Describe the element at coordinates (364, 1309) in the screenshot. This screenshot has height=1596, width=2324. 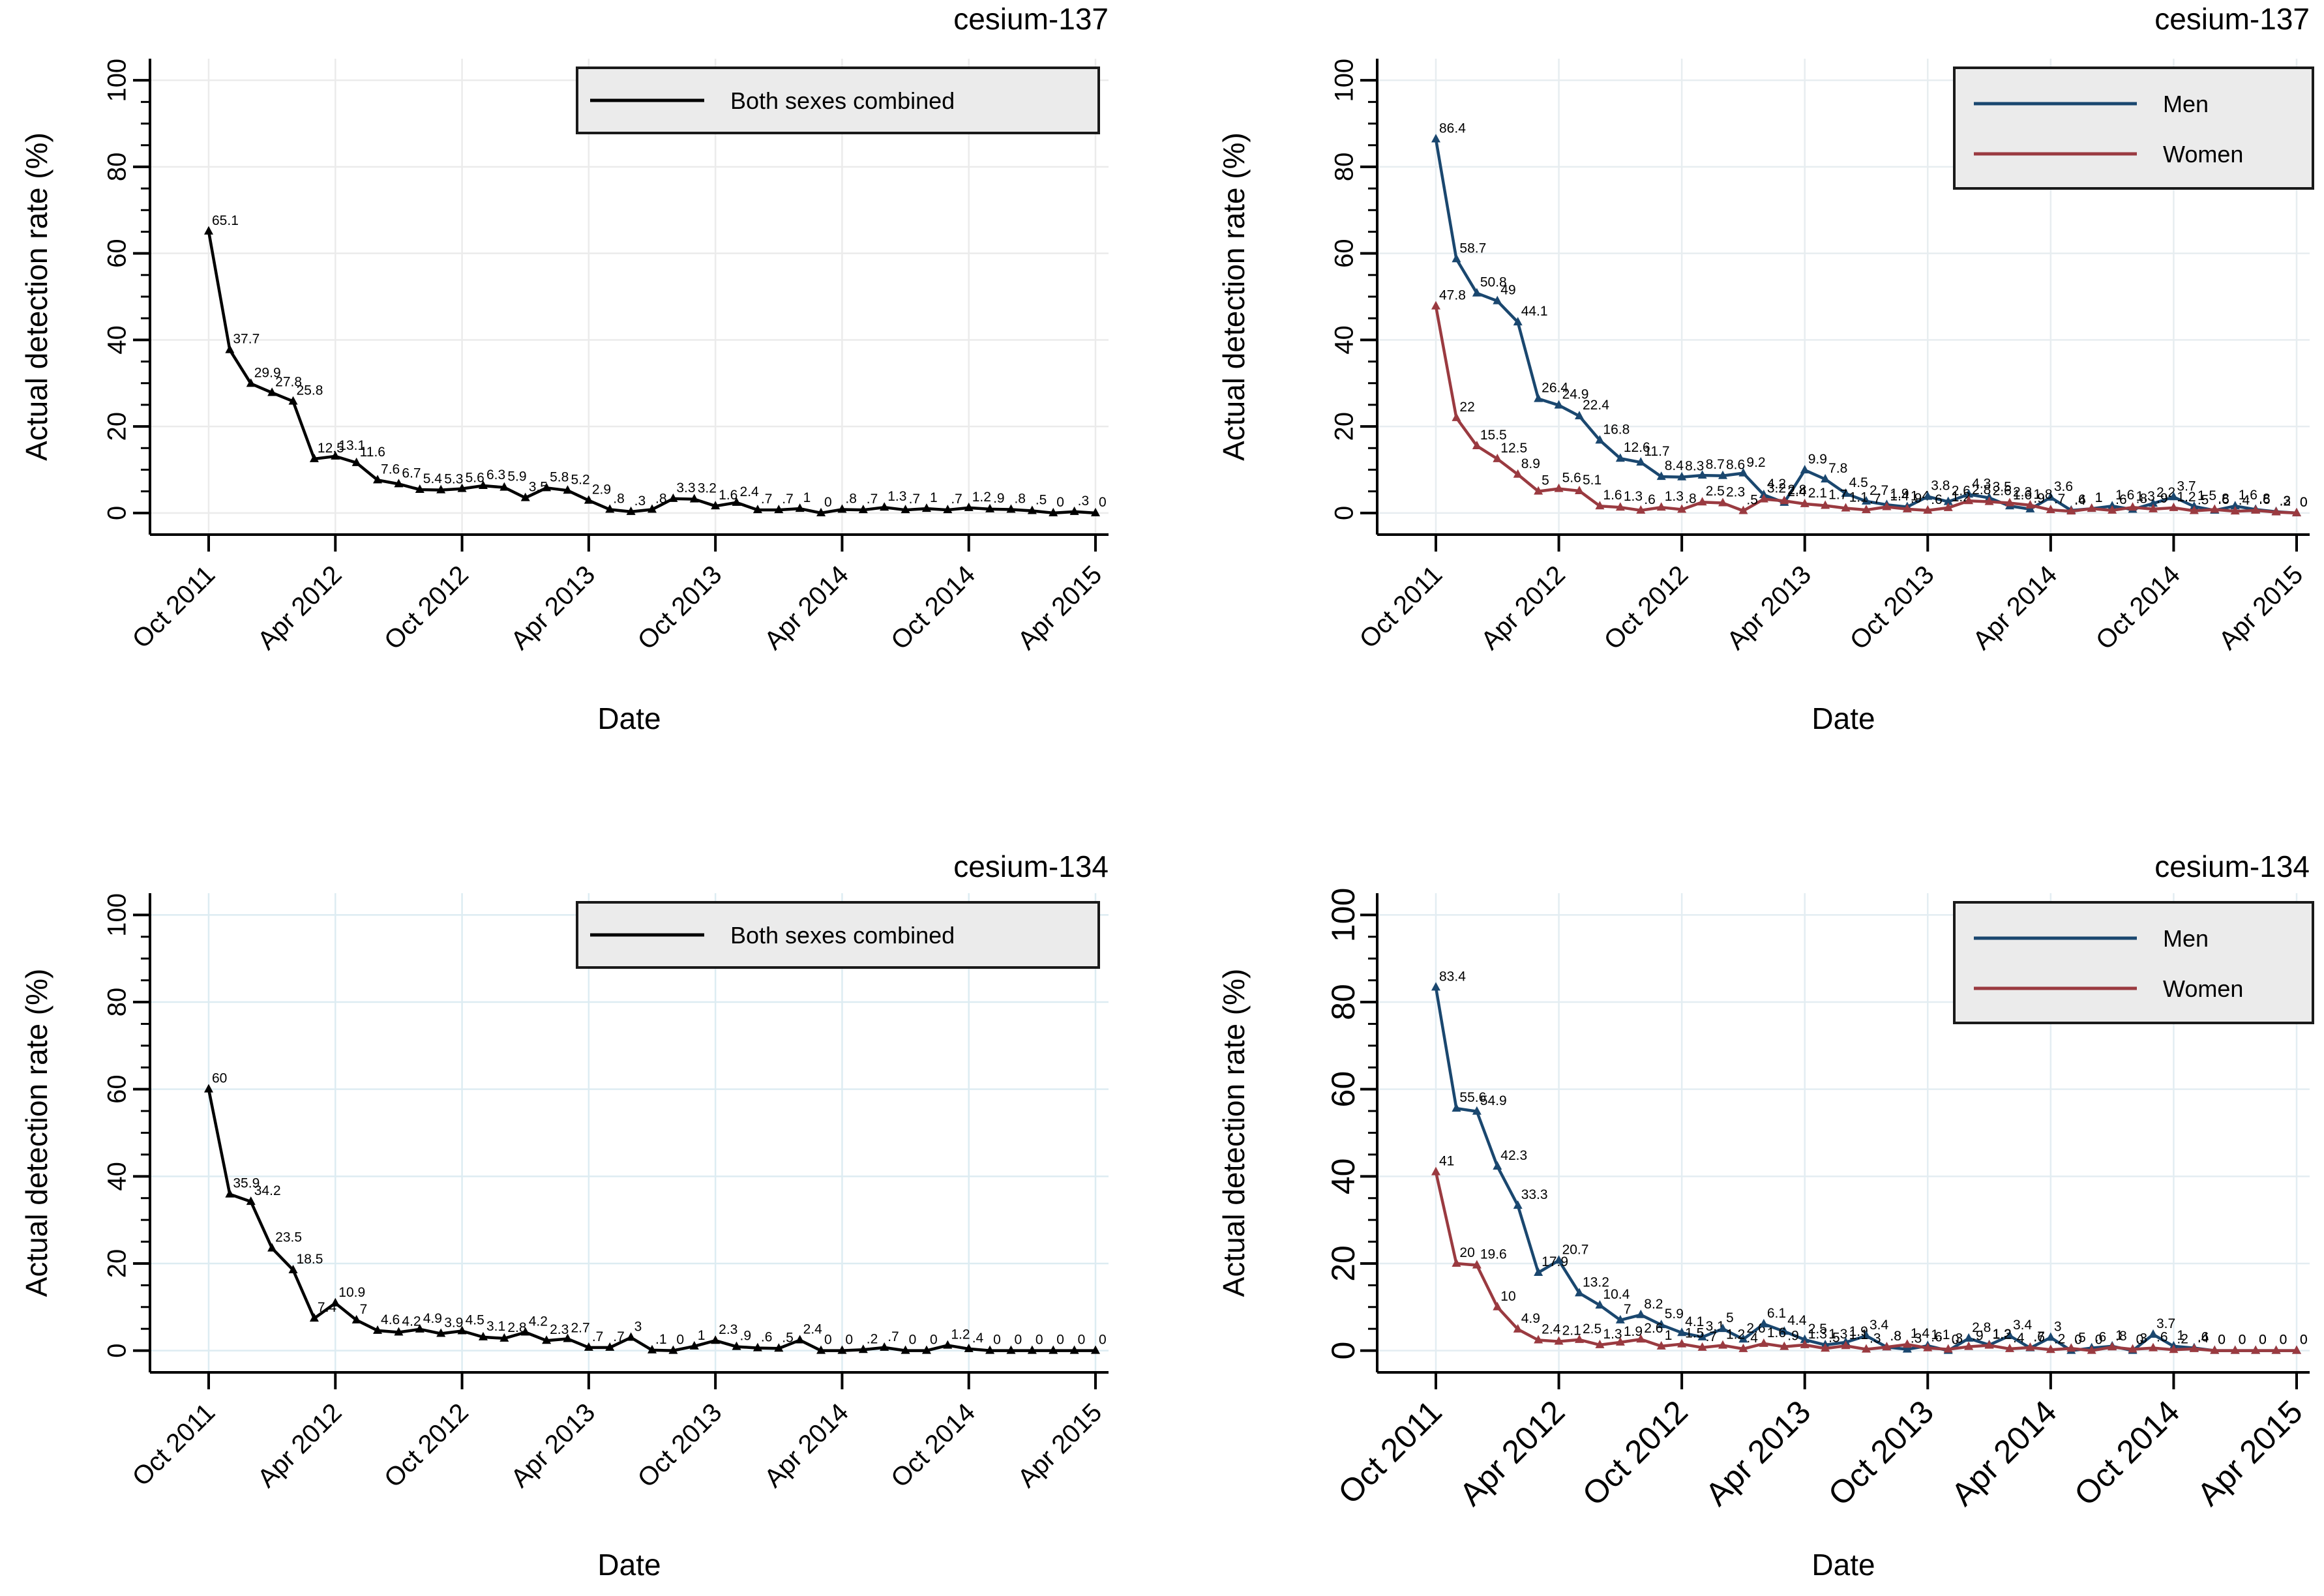
I see `data-label: 7` at that location.